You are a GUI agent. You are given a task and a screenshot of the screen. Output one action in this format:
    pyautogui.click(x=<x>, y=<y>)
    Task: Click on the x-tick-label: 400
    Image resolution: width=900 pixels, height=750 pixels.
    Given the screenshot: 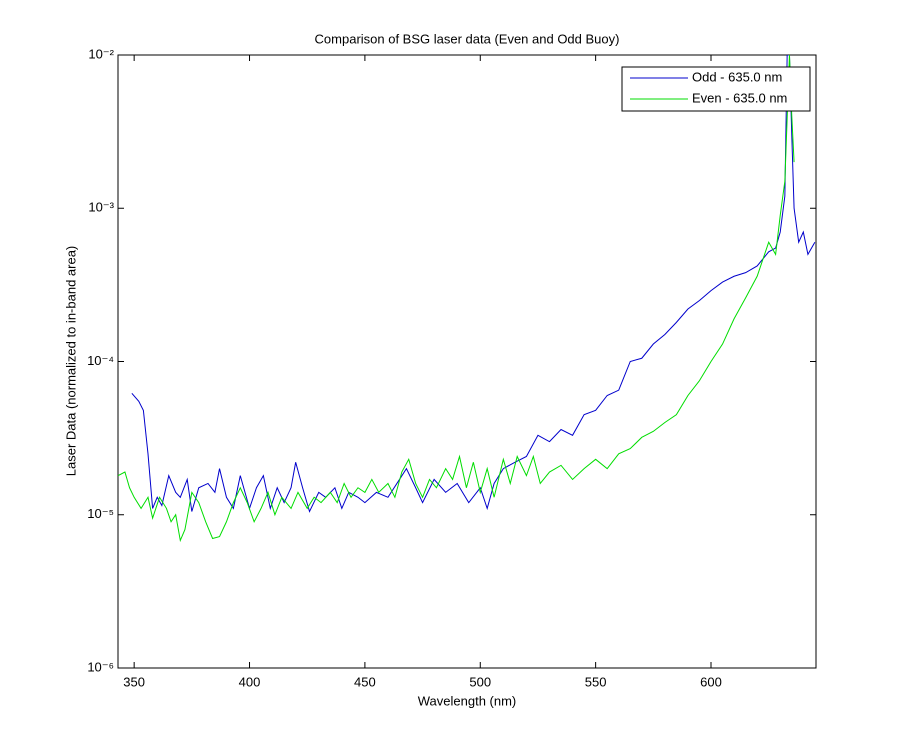 What is the action you would take?
    pyautogui.click(x=250, y=681)
    